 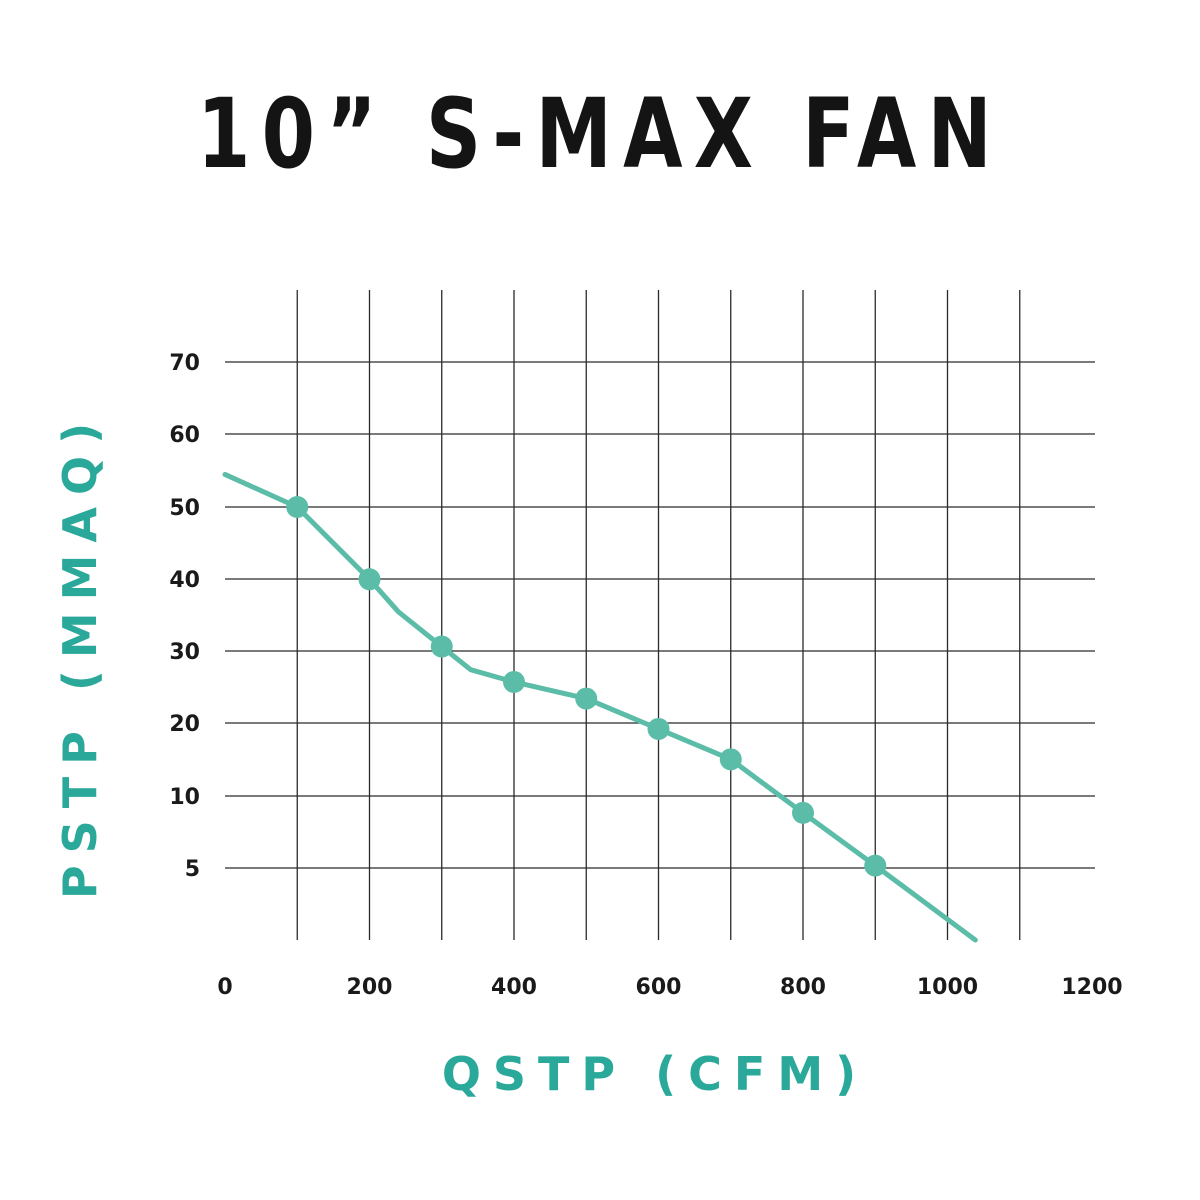 I want to click on x-tick-labels: 0 200 400 600 800 1000 1200, so click(x=669, y=987).